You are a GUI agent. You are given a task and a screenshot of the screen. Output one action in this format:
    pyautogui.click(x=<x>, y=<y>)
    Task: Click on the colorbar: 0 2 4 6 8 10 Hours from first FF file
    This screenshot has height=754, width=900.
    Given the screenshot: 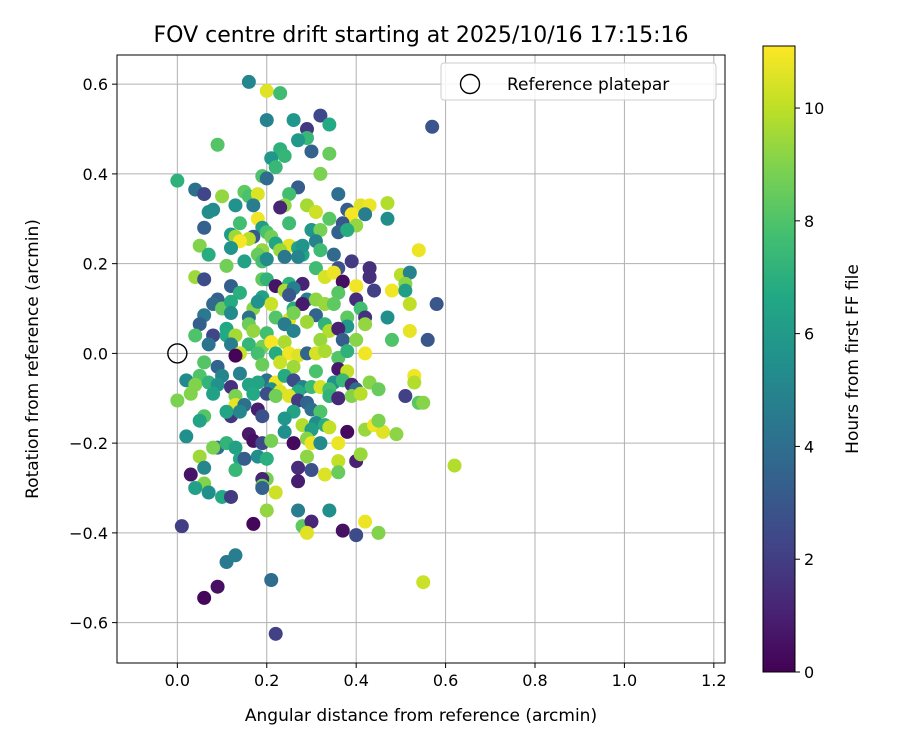 What is the action you would take?
    pyautogui.click(x=812, y=363)
    